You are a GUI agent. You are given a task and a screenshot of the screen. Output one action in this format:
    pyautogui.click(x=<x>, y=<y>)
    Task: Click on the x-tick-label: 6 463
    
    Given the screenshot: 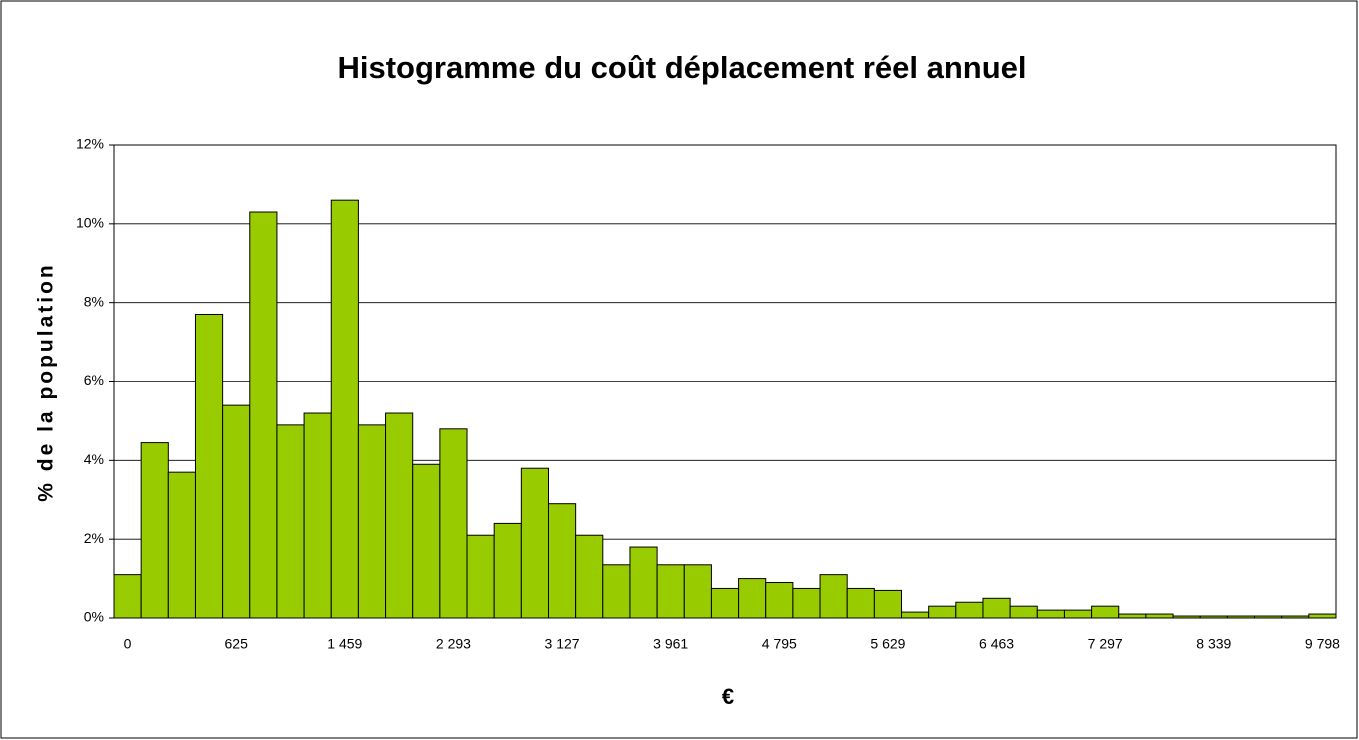 What is the action you would take?
    pyautogui.click(x=996, y=644)
    